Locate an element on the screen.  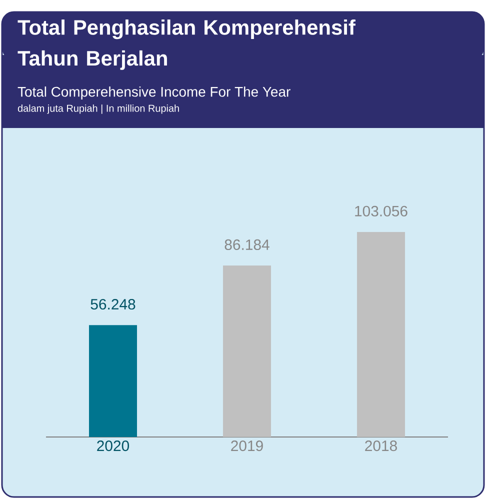
x-tick-label: 2019 is located at coordinates (247, 446).